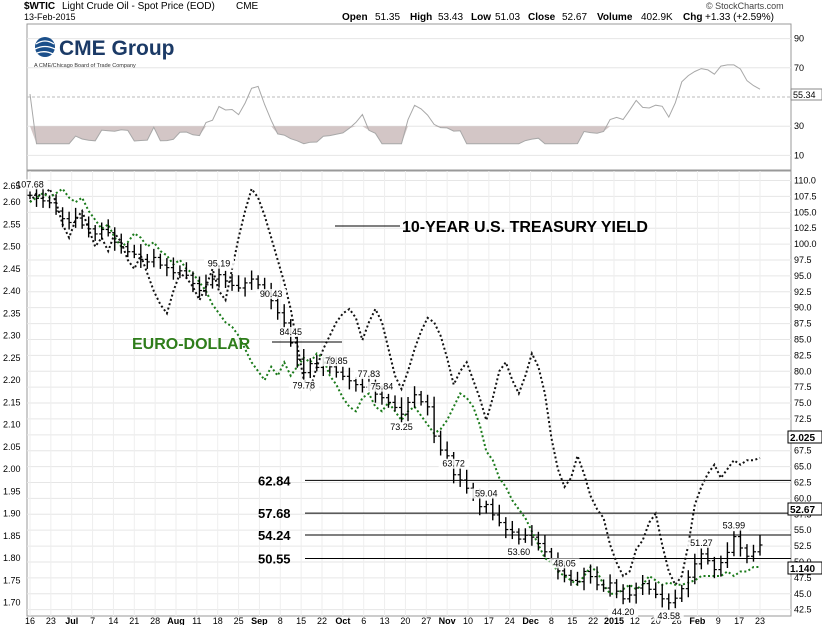  What do you see at coordinates (803, 292) in the screenshot?
I see `right-tick-label: 92.5` at bounding box center [803, 292].